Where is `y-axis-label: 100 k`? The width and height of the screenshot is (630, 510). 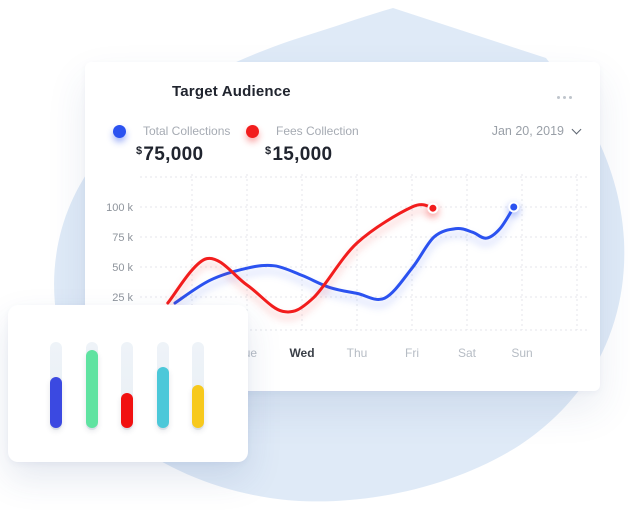
y-axis-label: 100 k is located at coordinates (119, 208).